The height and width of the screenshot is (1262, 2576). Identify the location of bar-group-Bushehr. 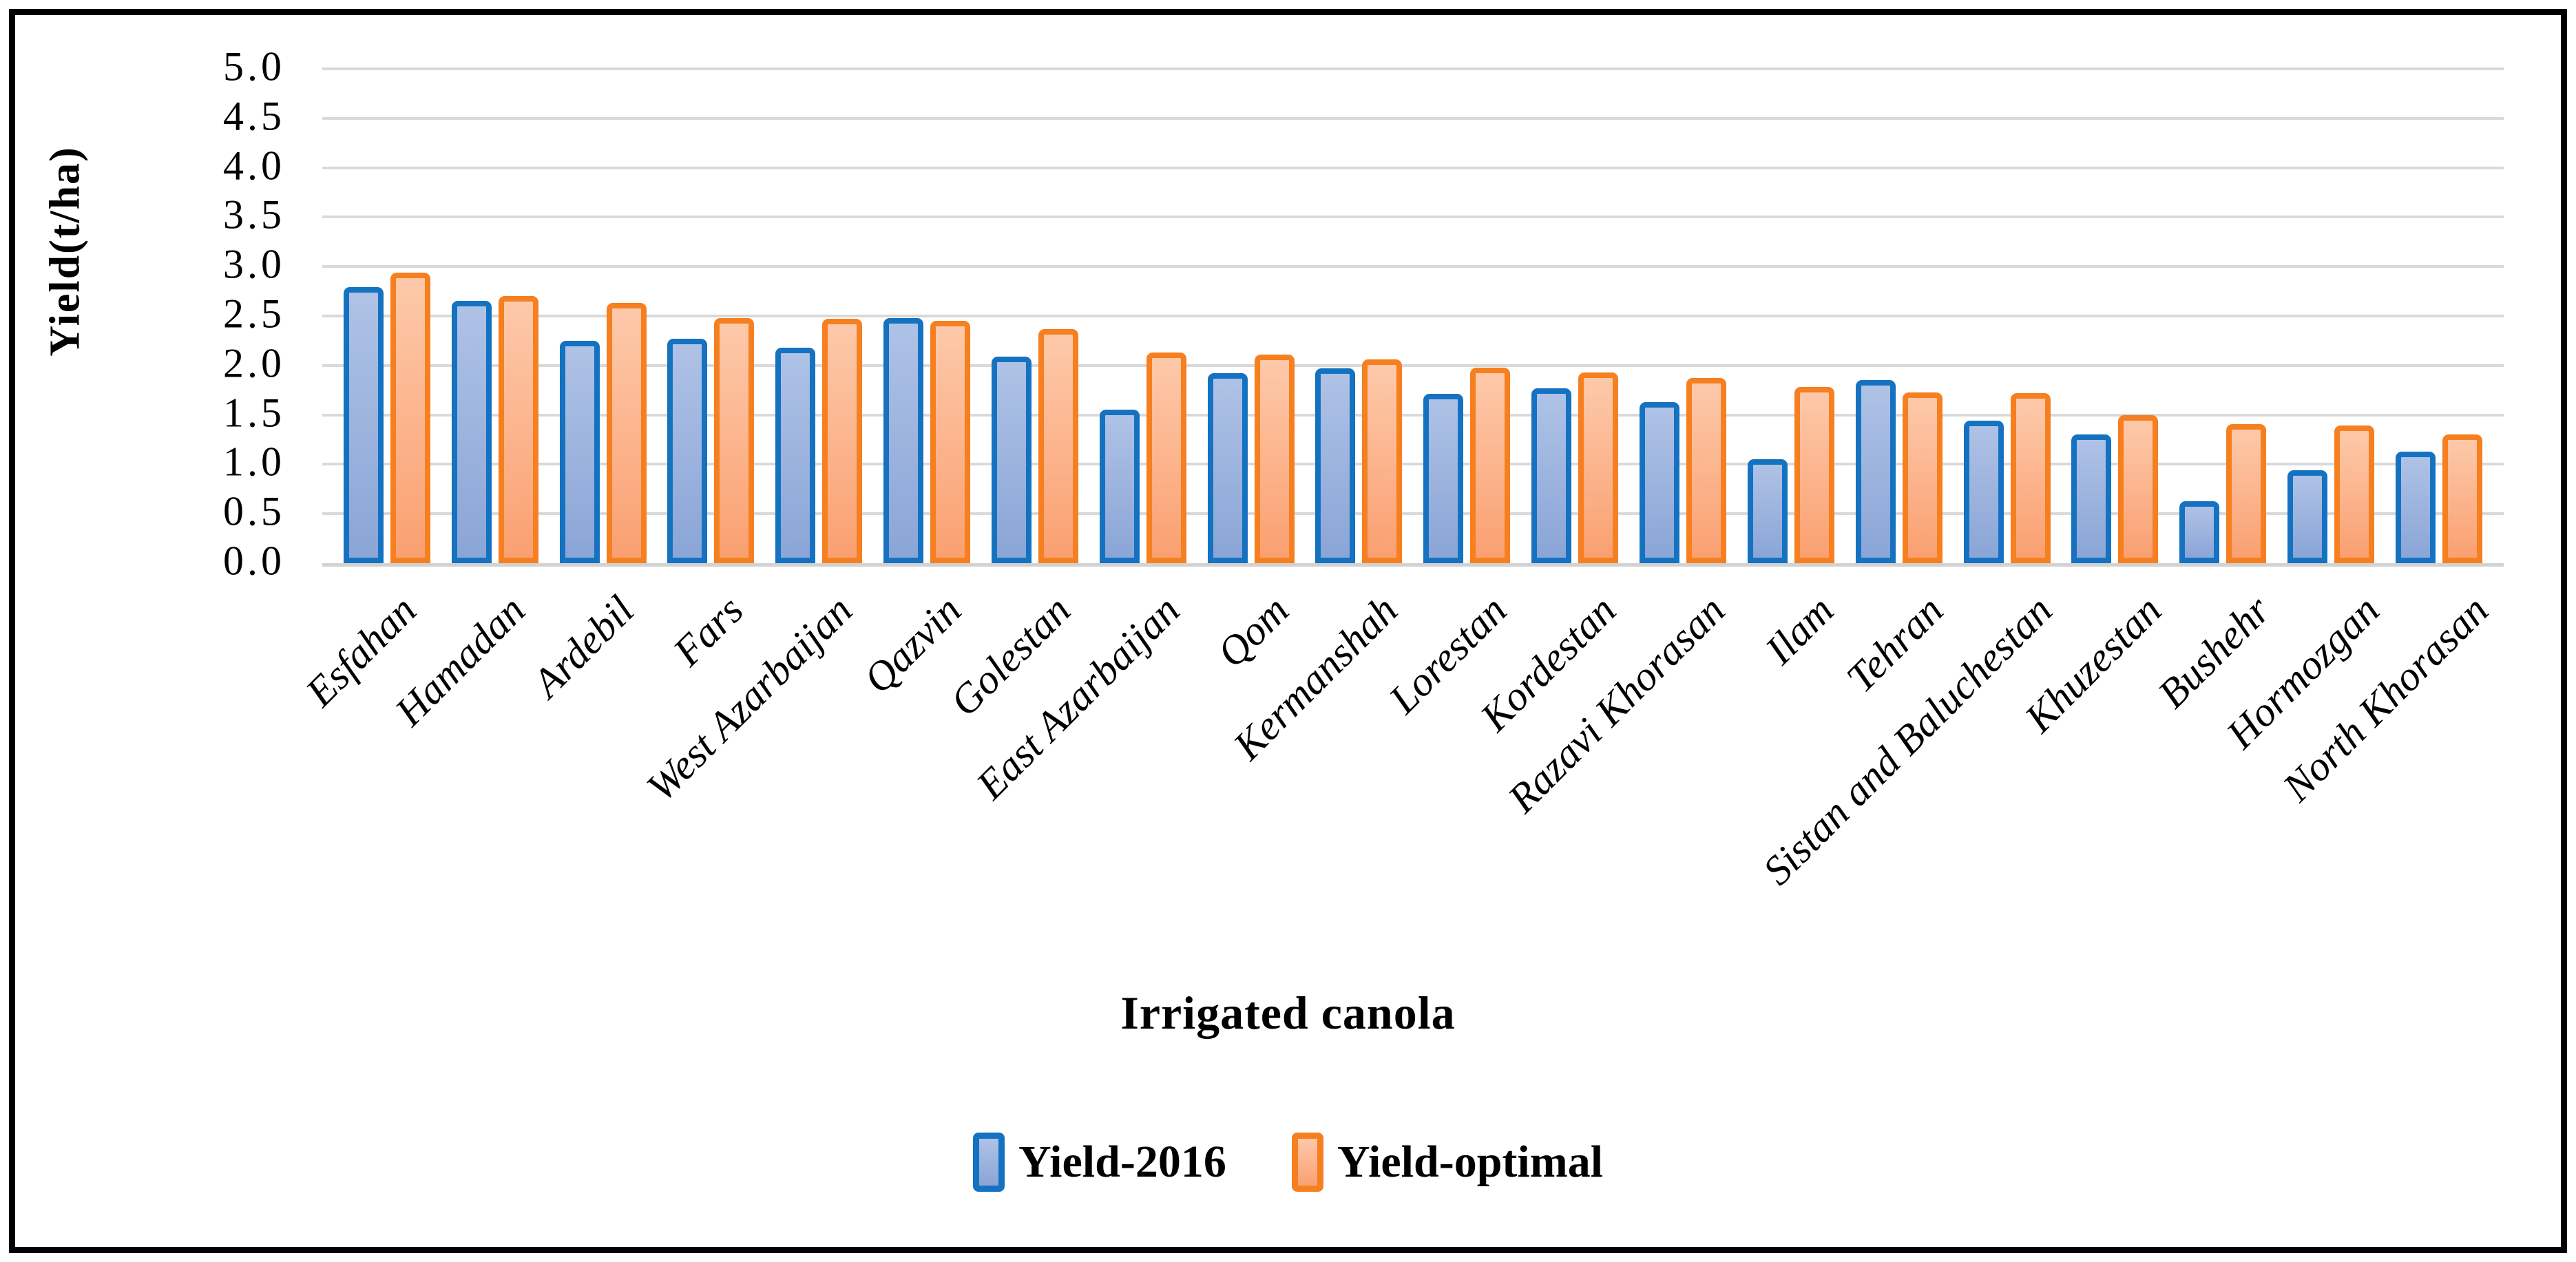
(2223, 316).